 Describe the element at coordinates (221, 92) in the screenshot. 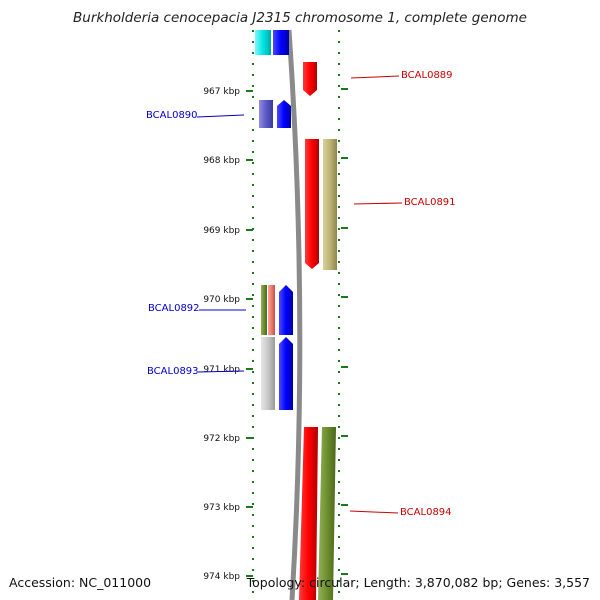

I see `tick-label: 967 kbp` at that location.